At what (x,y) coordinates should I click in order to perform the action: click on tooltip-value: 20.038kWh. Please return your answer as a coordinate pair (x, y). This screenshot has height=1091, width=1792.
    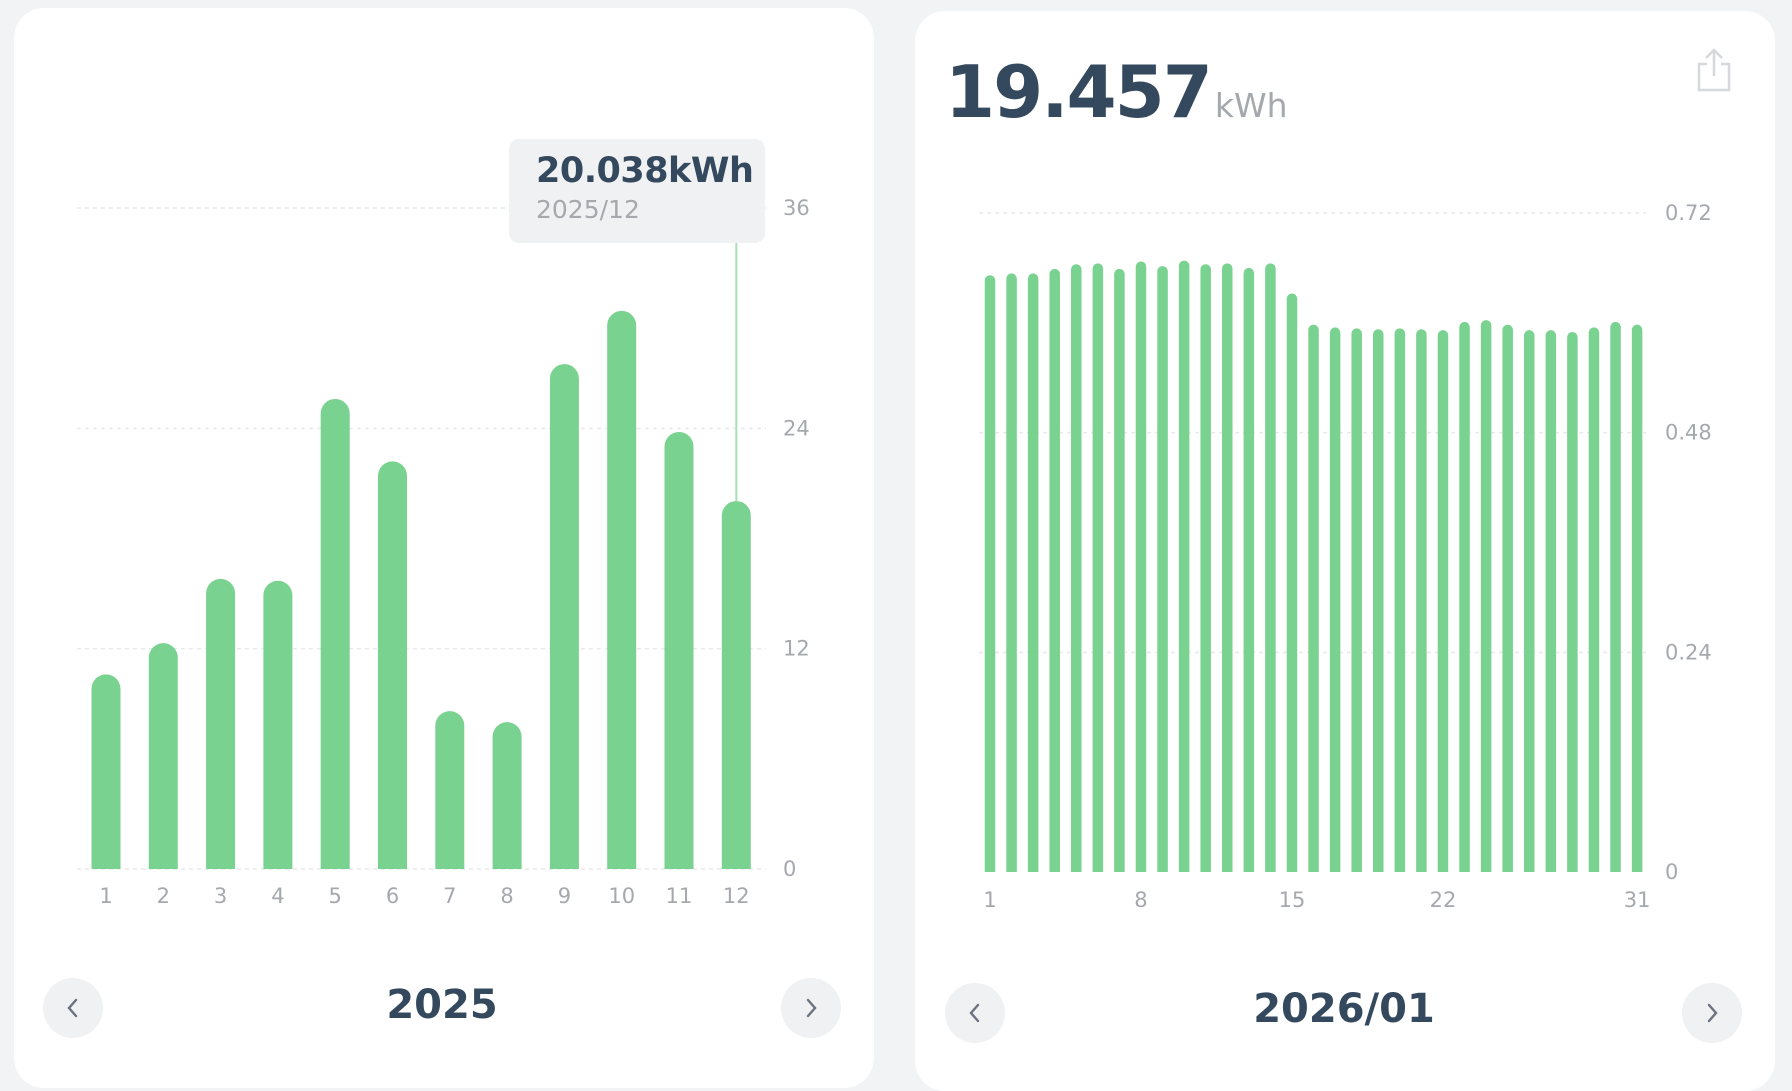
    Looking at the image, I should click on (645, 171).